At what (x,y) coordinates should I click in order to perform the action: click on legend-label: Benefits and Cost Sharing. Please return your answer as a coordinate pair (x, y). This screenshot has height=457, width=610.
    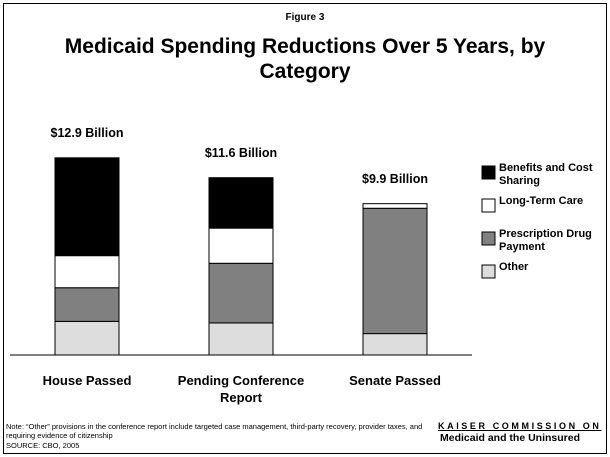
    Looking at the image, I should click on (546, 174).